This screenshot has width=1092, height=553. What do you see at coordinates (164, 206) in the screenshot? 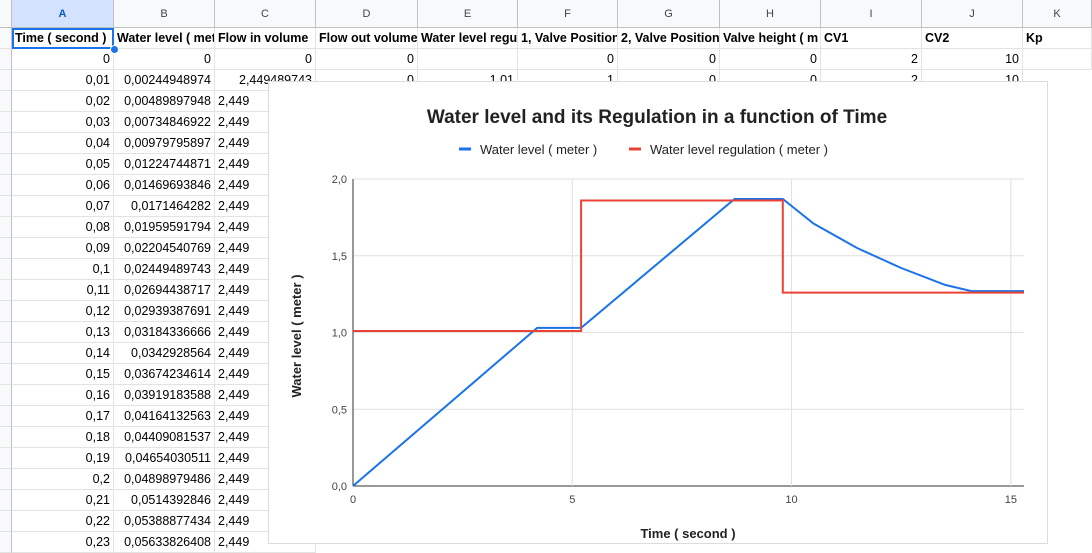
I see `water-level-cell: 0,0171464282` at bounding box center [164, 206].